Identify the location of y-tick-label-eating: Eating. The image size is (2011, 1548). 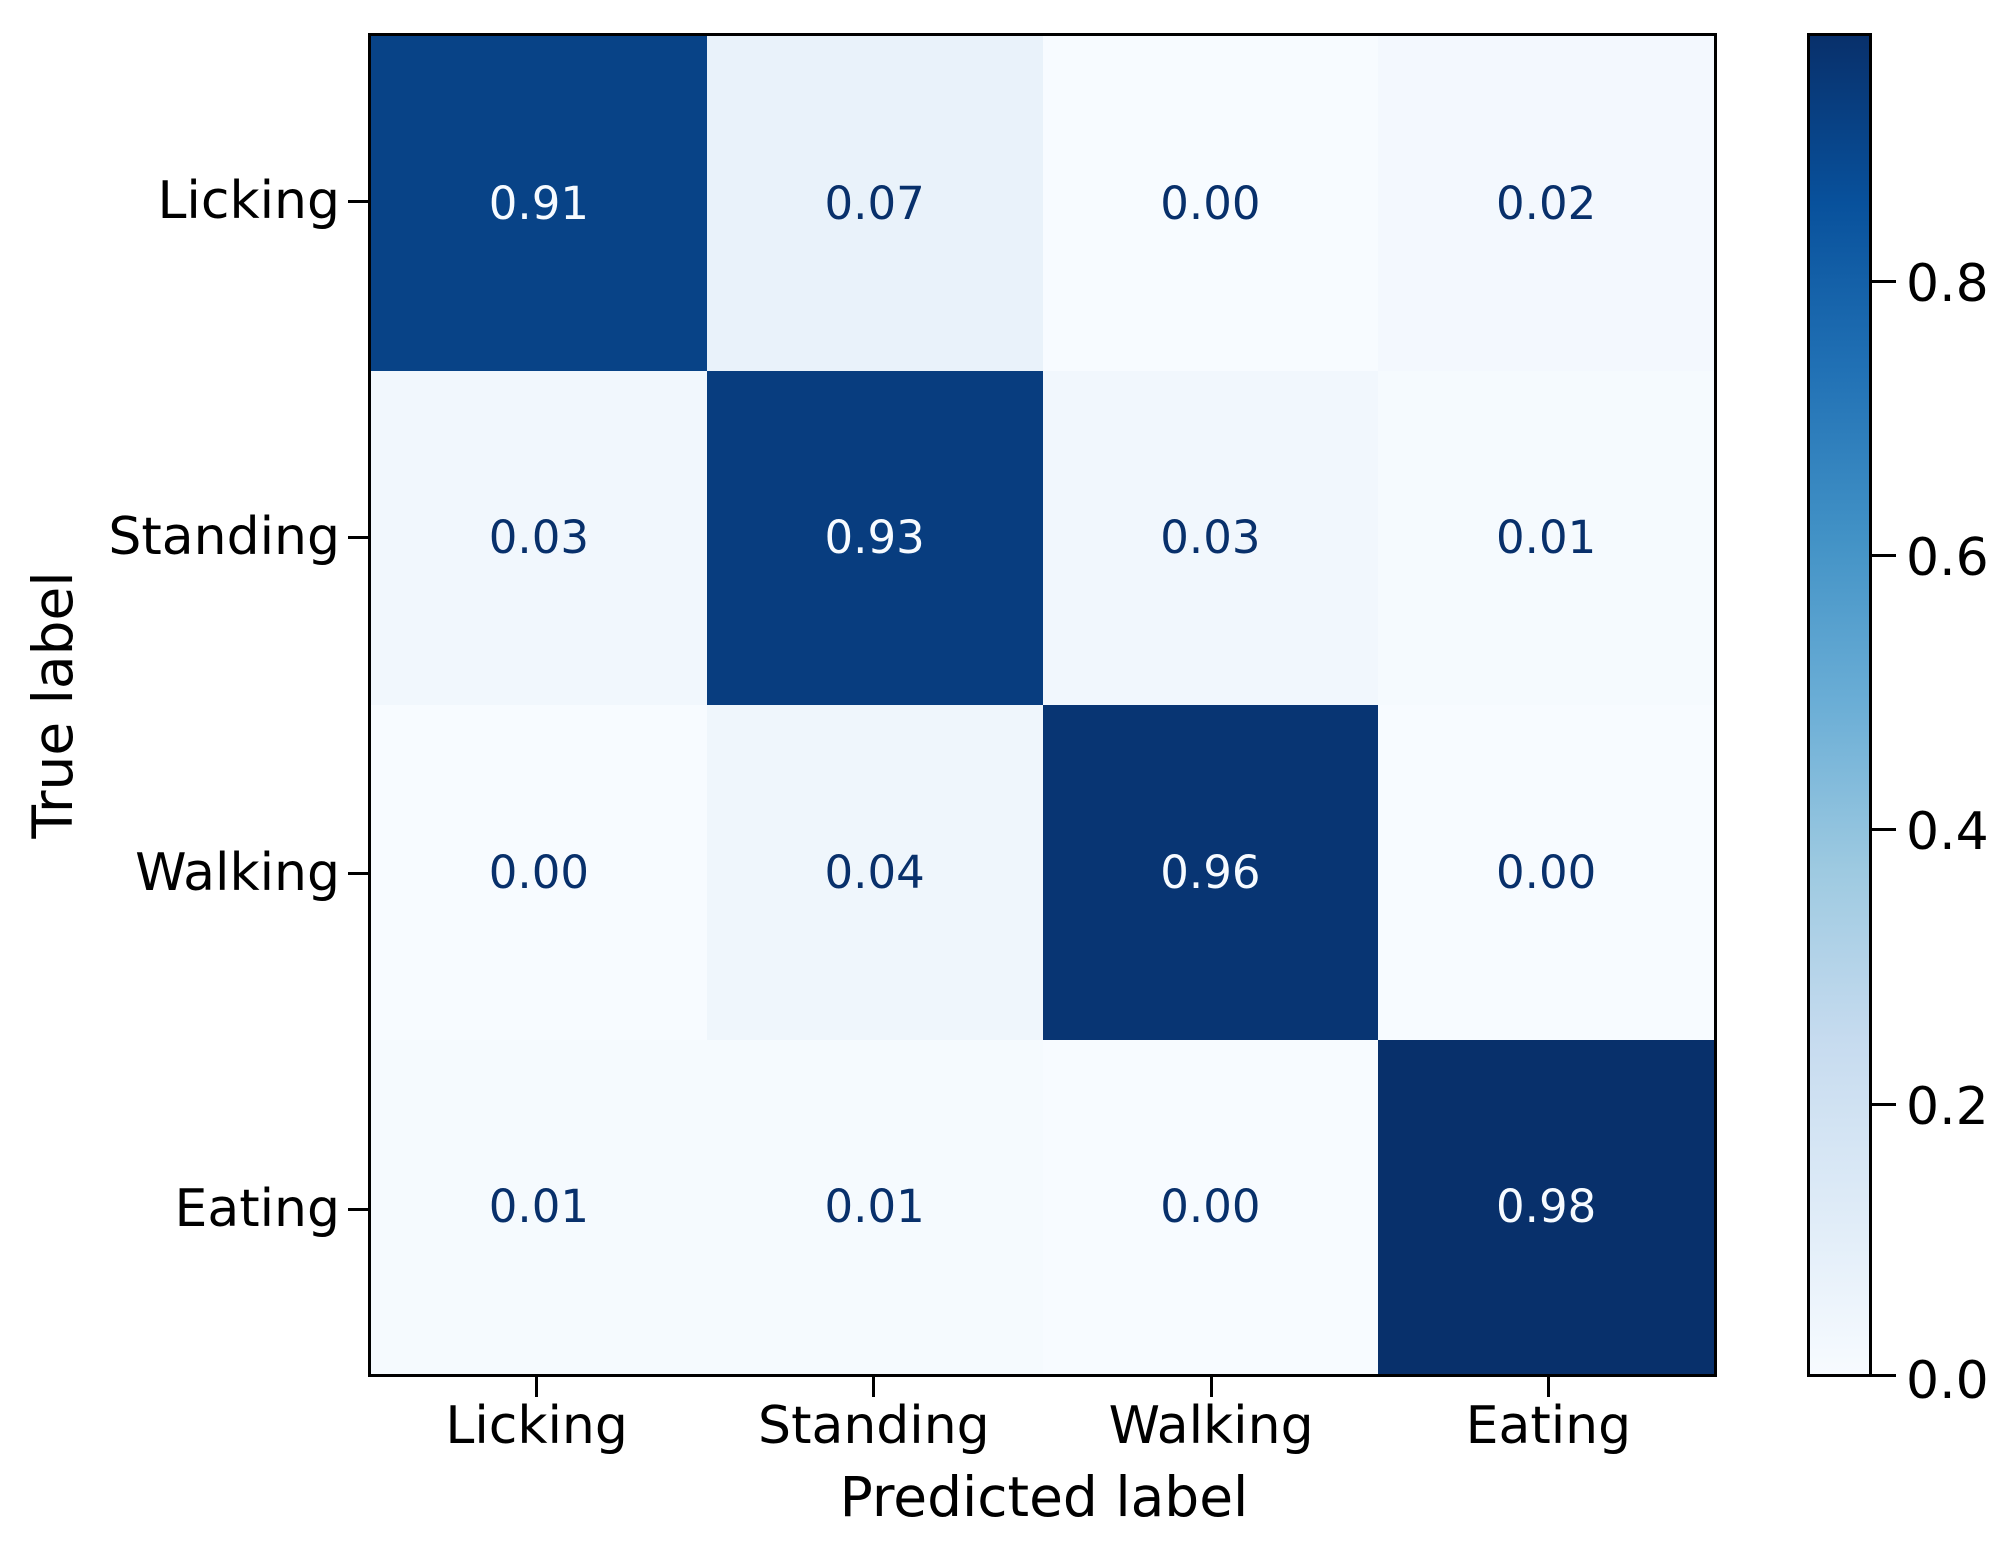
(257, 1209).